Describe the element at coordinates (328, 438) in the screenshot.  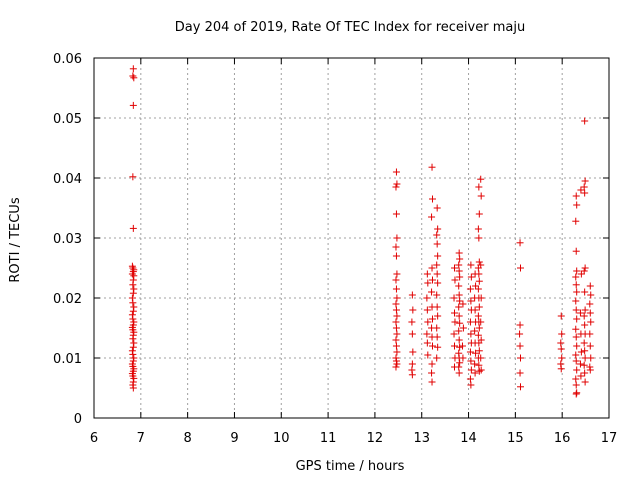
I see `x-tick-label: 11` at that location.